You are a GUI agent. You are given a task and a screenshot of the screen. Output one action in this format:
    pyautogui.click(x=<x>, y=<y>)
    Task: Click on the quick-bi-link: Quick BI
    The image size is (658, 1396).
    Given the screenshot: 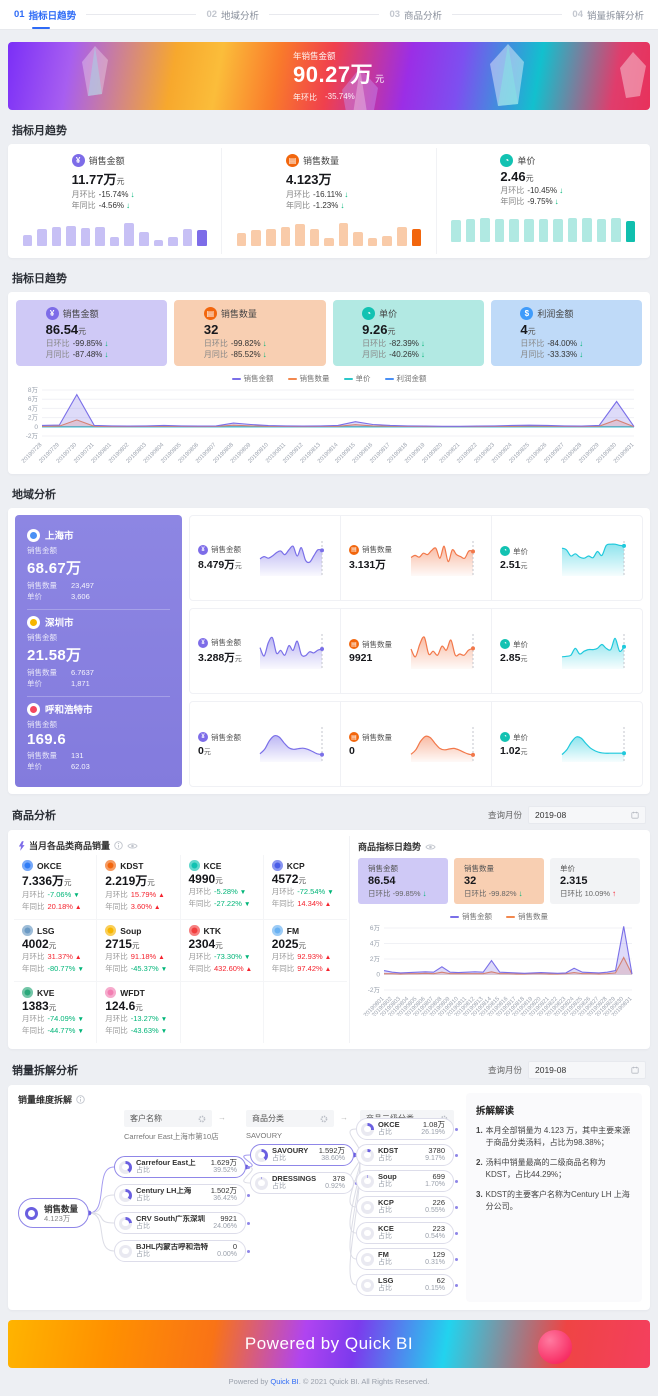 What is the action you would take?
    pyautogui.click(x=284, y=1381)
    